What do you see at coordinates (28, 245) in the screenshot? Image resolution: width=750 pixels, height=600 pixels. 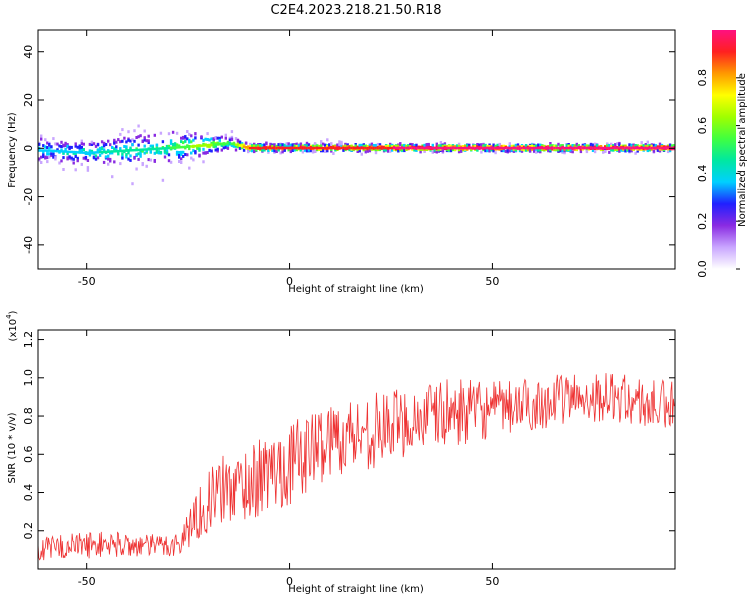 I see `y-tick-label: -40` at bounding box center [28, 245].